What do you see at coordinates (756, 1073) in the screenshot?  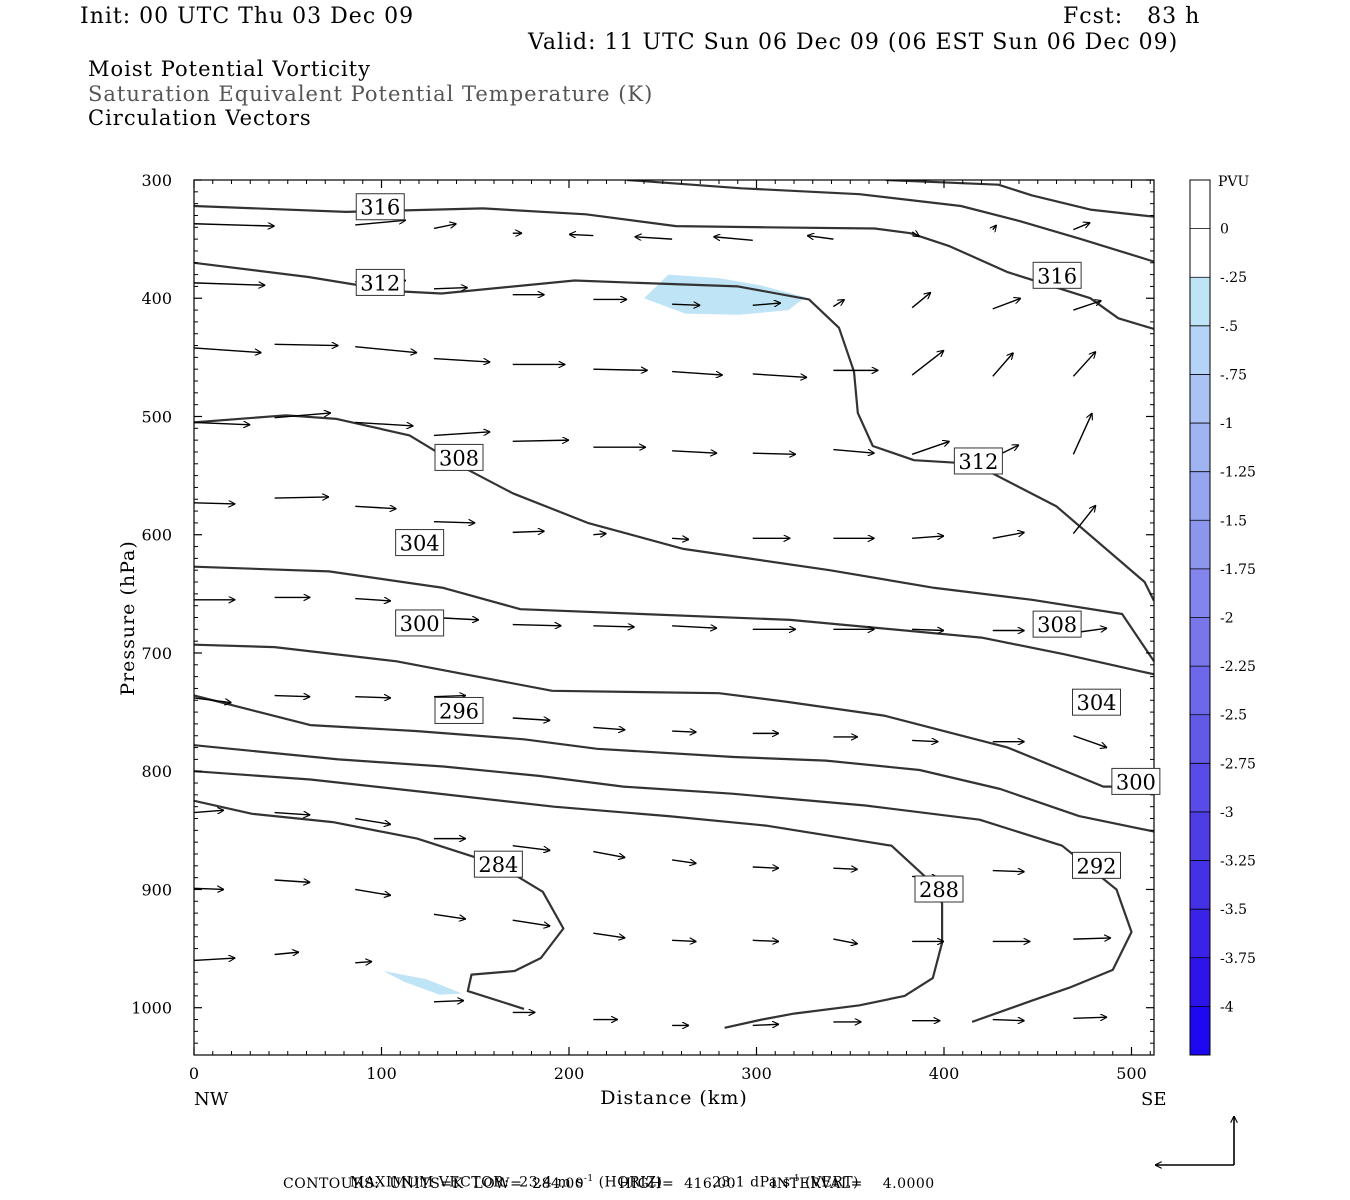 I see `x-tick-label: 300` at bounding box center [756, 1073].